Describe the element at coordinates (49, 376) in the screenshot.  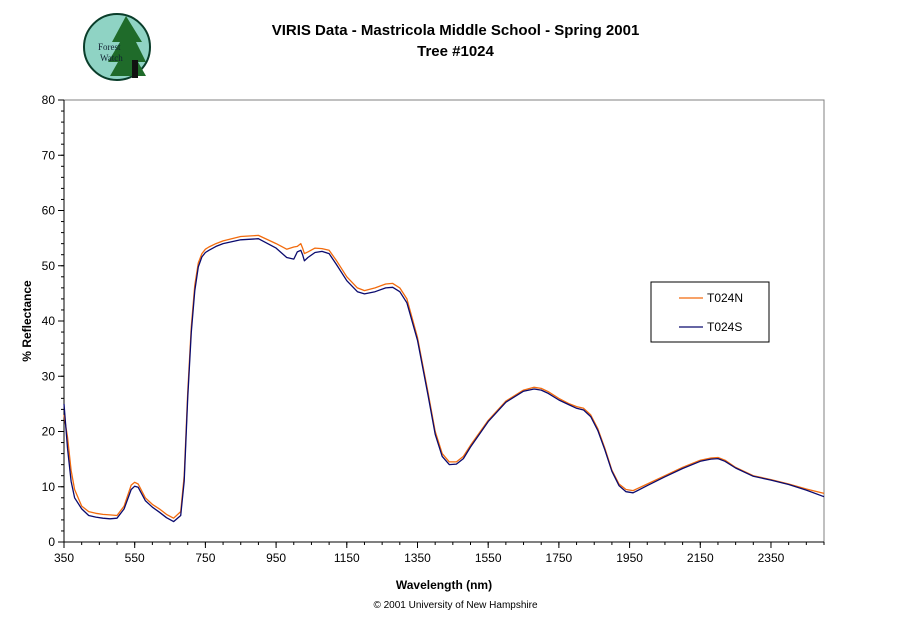
I see `y-tick-label: 30` at that location.